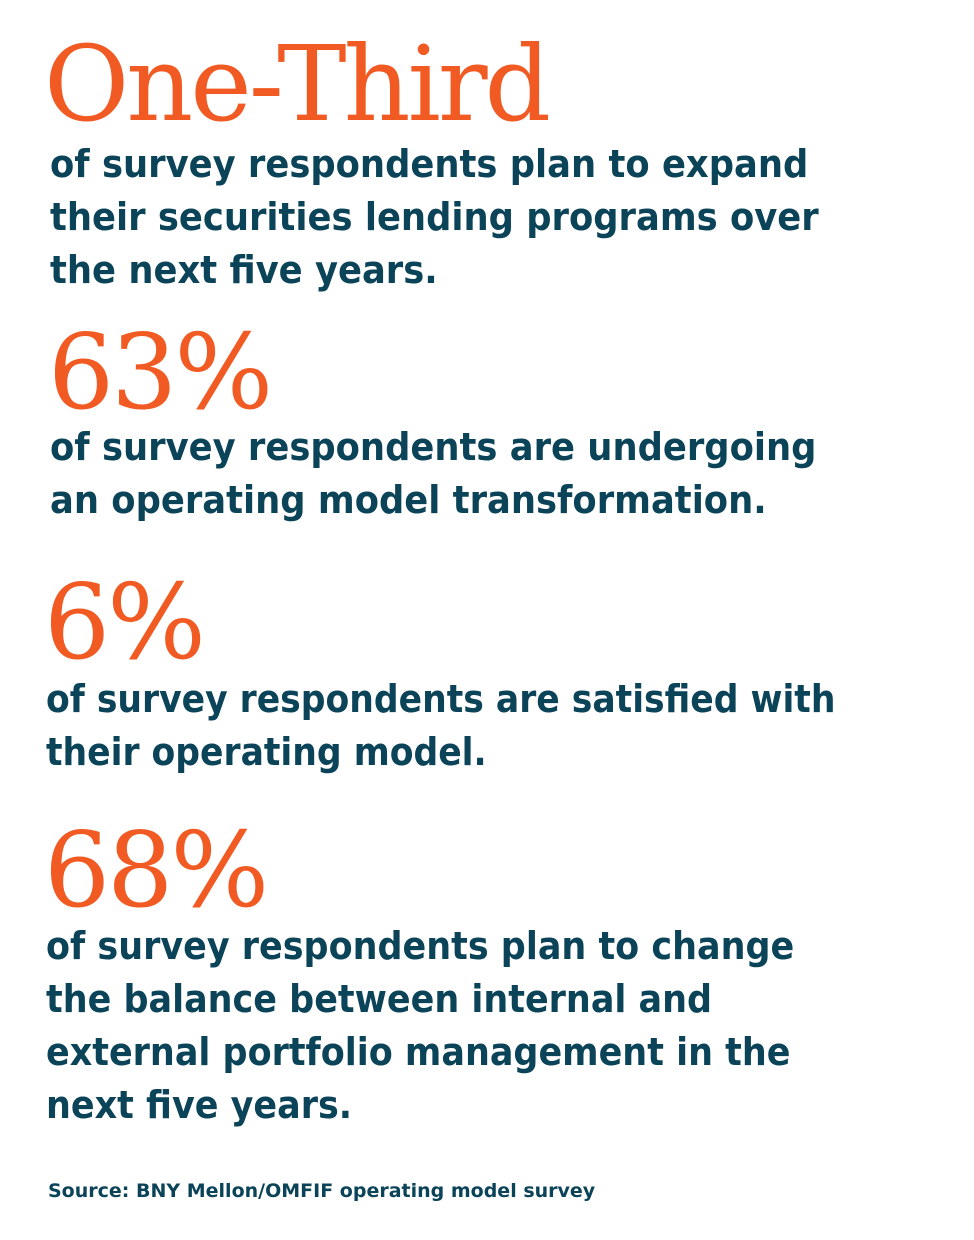  I want to click on stat-description-line: their securities lending programs over, so click(434, 217).